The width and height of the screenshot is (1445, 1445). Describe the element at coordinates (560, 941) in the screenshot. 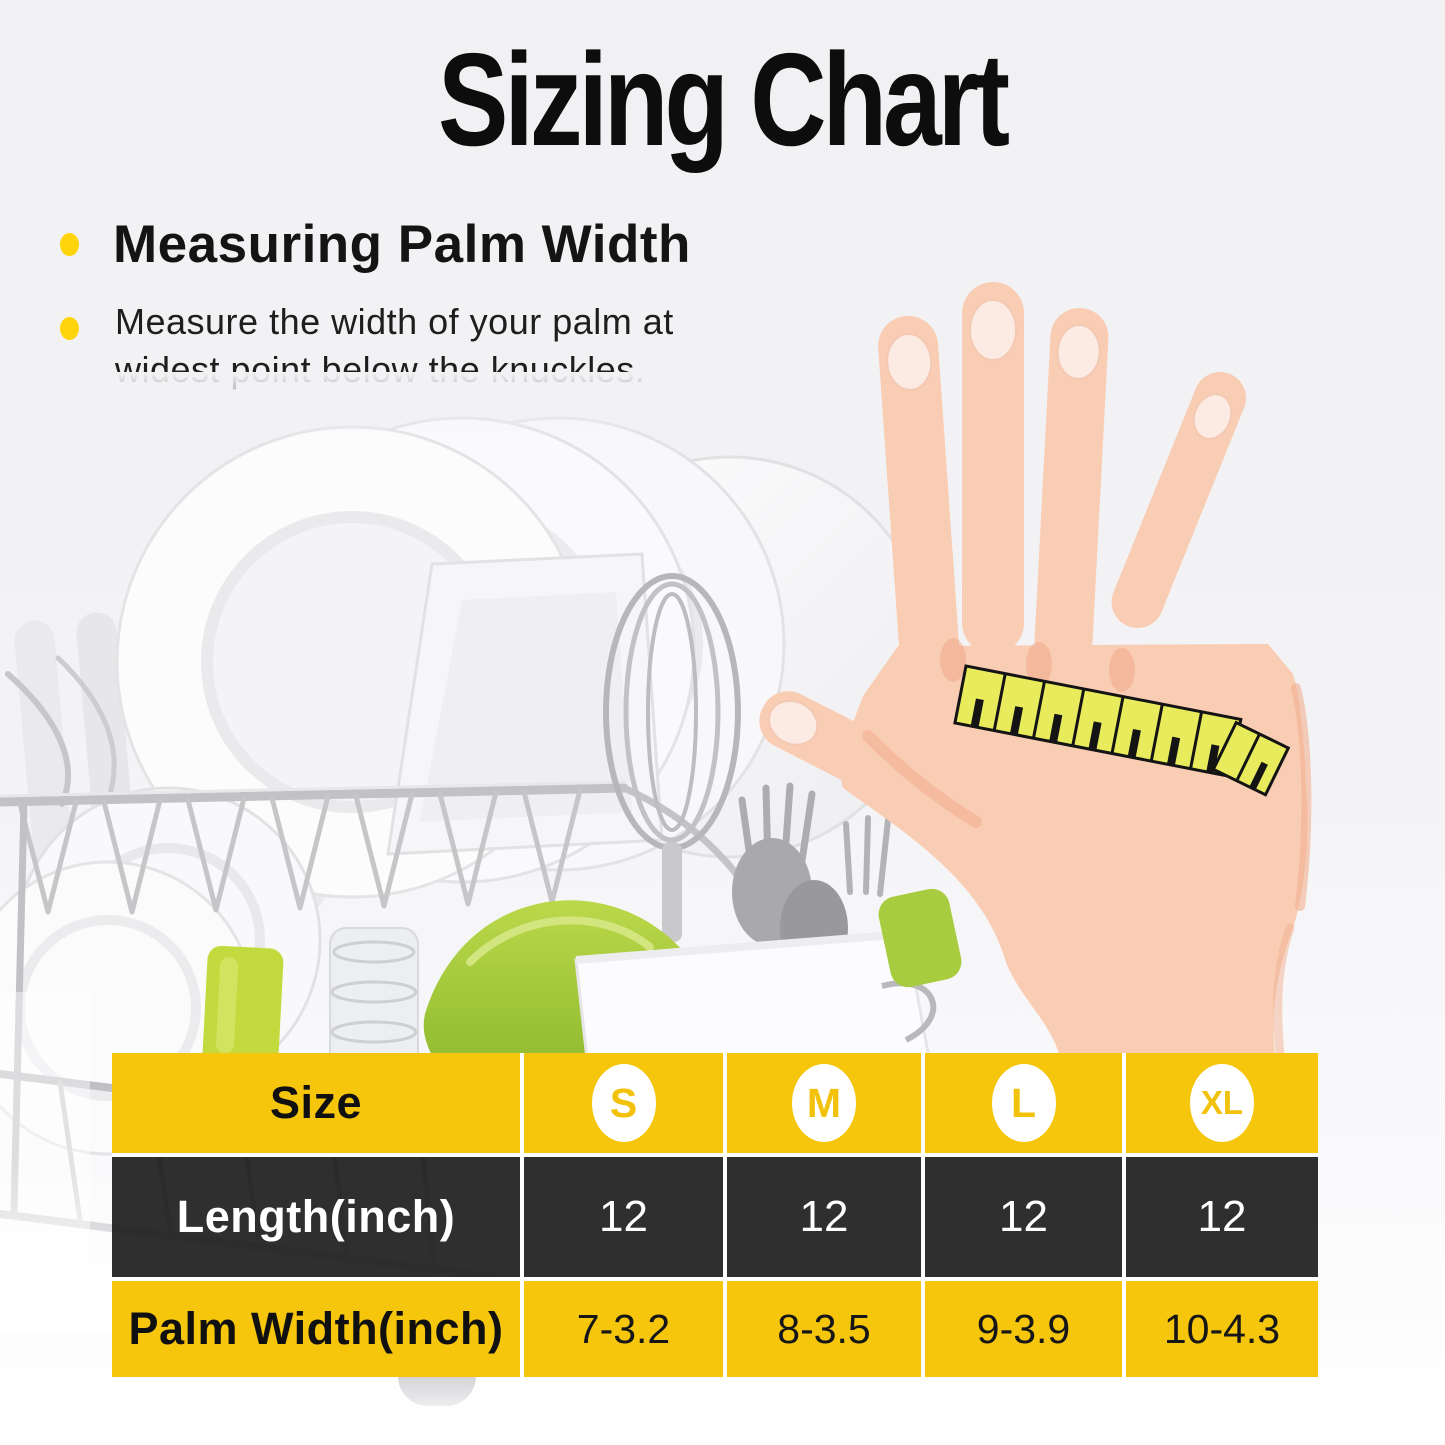

I see `green-bowl-highlight` at that location.